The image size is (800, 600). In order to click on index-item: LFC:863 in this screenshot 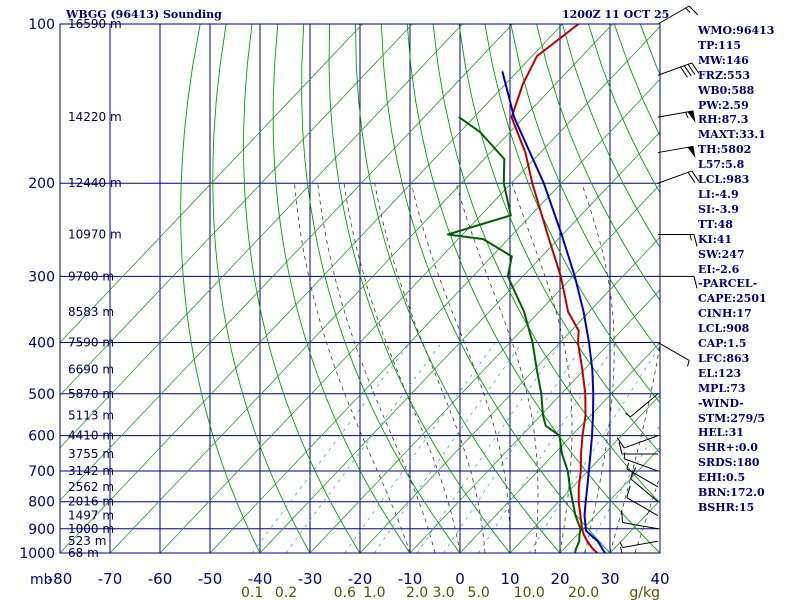, I will do `click(724, 358)`.